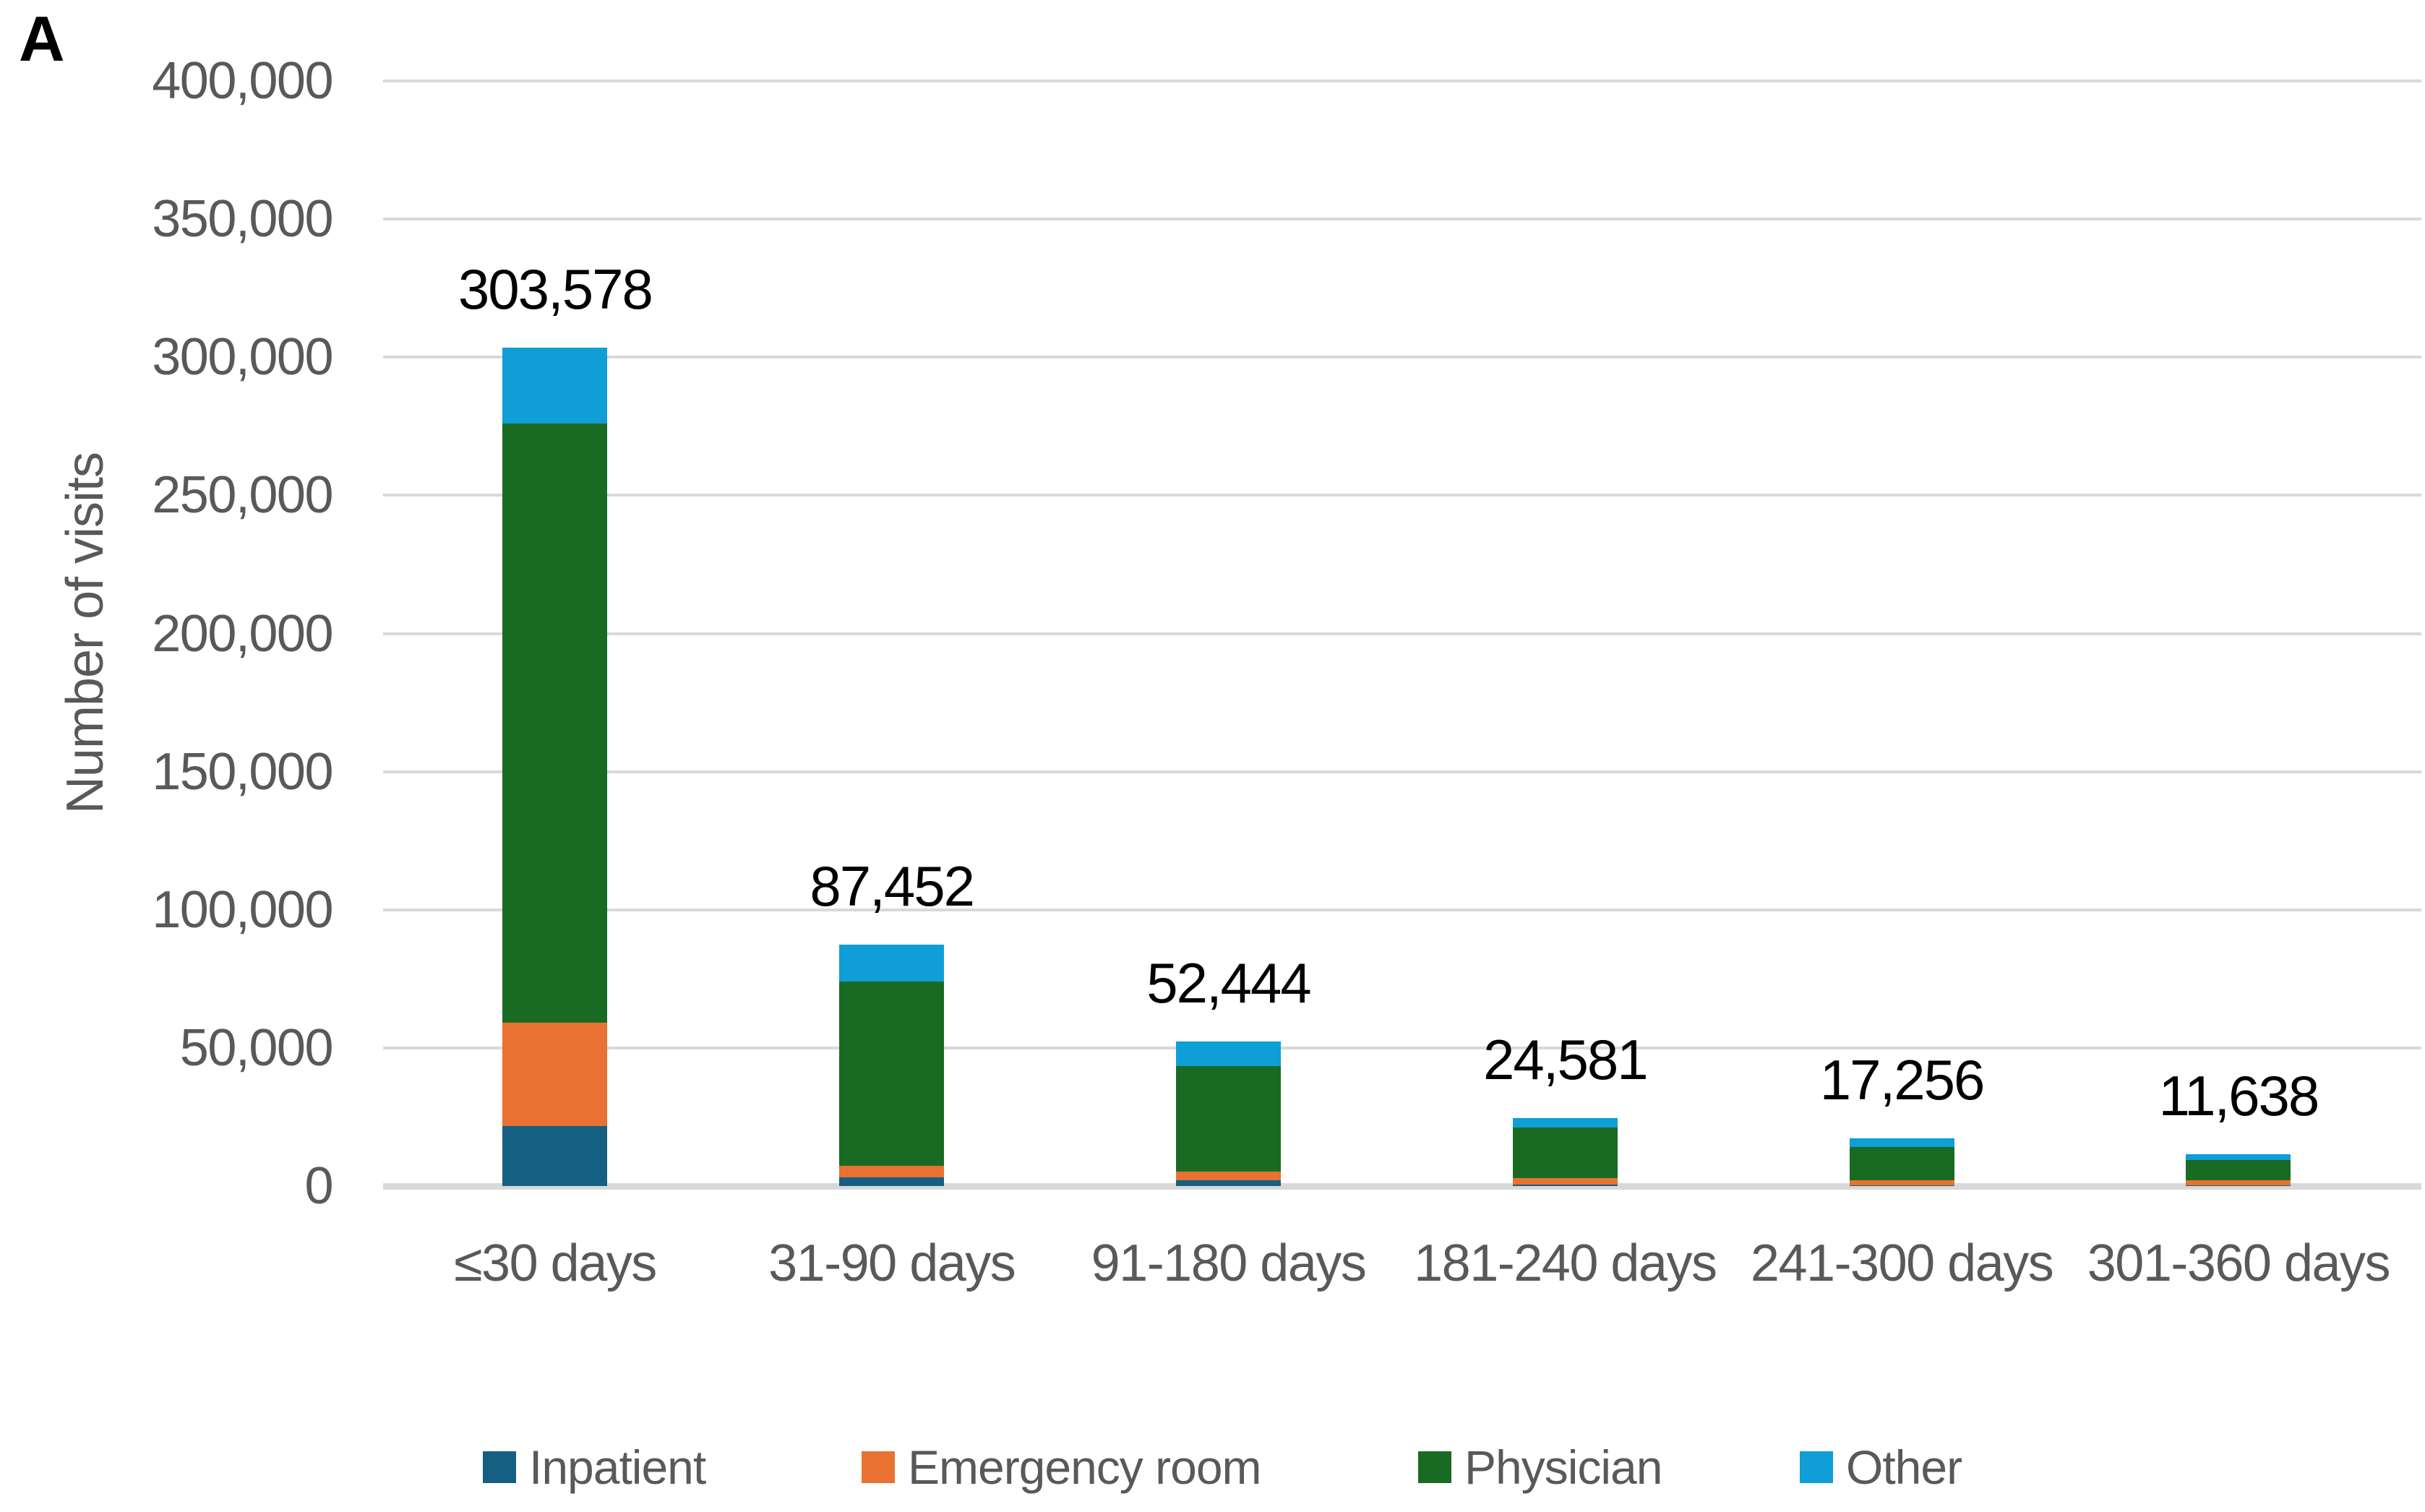  I want to click on y-tick-label: 0, so click(318, 1186).